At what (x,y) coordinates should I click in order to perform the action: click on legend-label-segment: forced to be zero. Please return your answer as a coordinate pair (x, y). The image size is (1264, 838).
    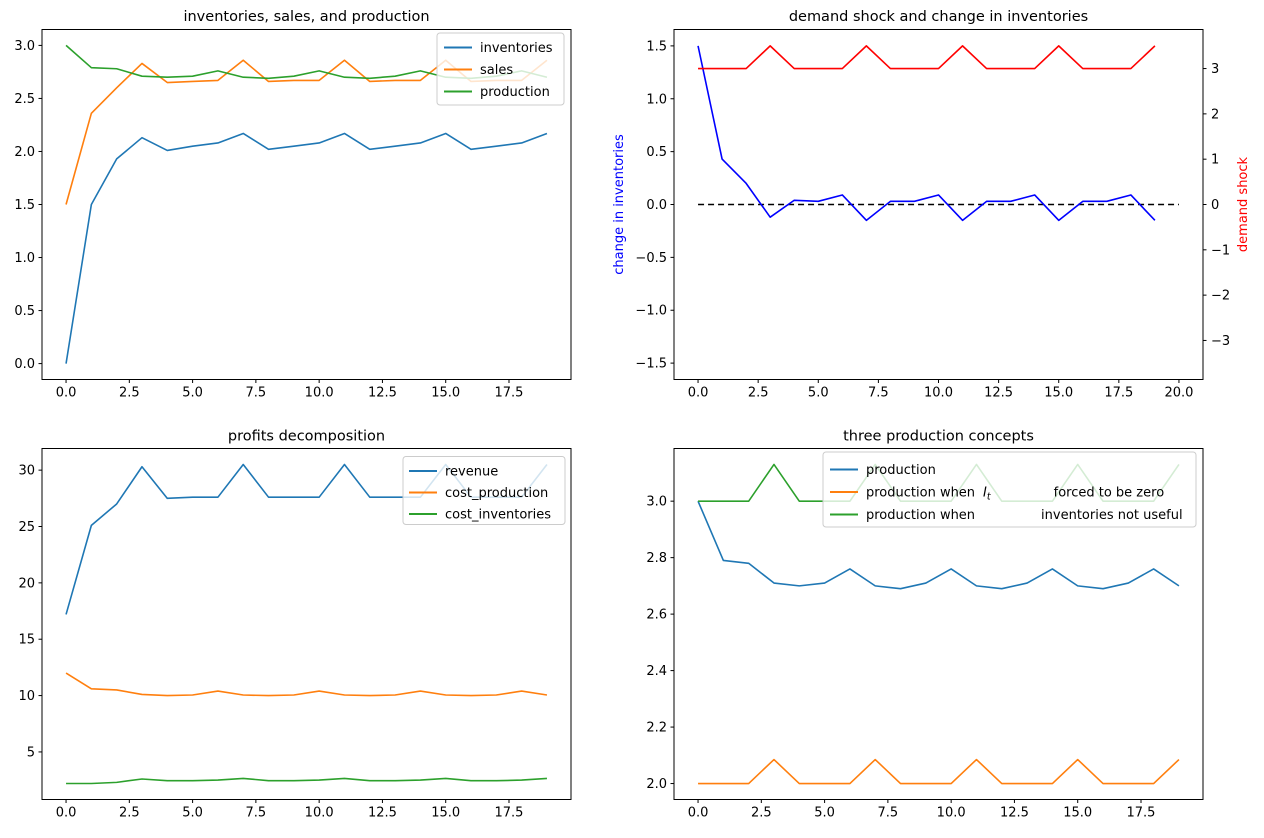
    Looking at the image, I should click on (1109, 493).